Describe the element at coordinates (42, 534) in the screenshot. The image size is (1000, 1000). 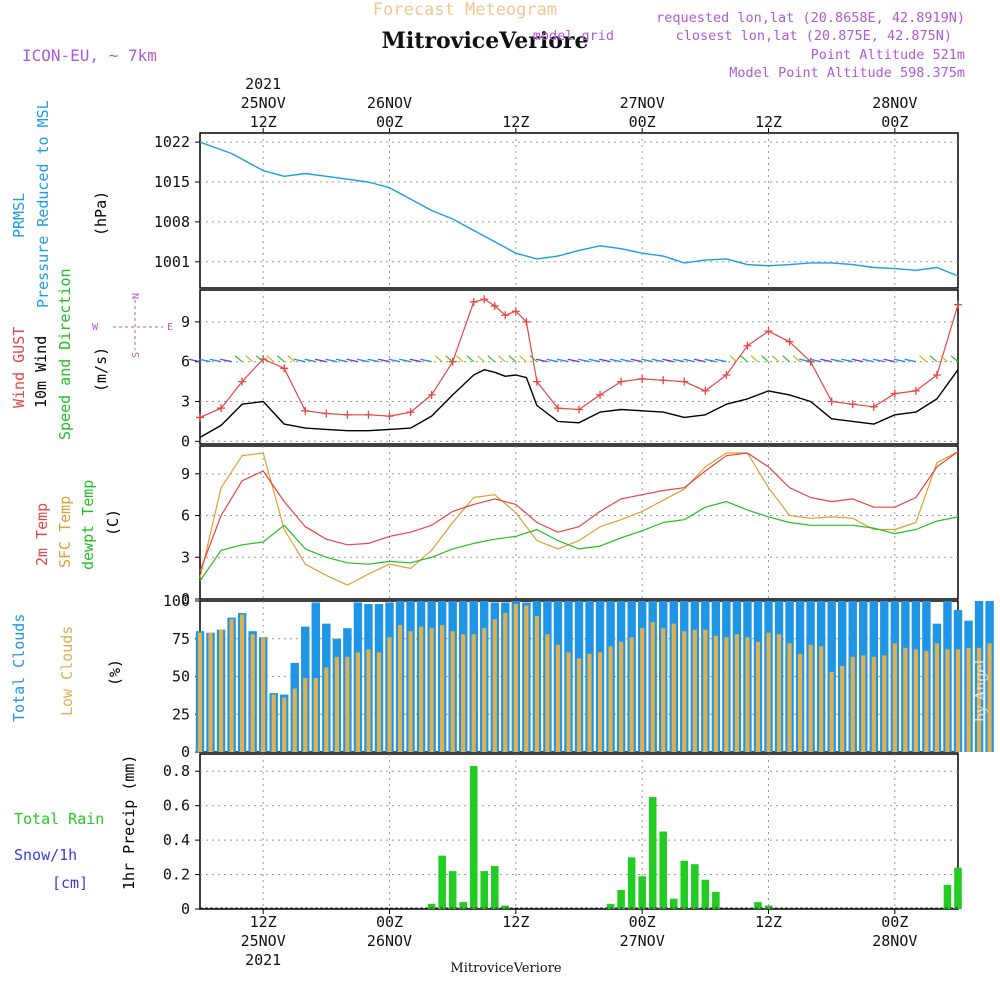
I see `temp-label-2m: 2m Temp` at that location.